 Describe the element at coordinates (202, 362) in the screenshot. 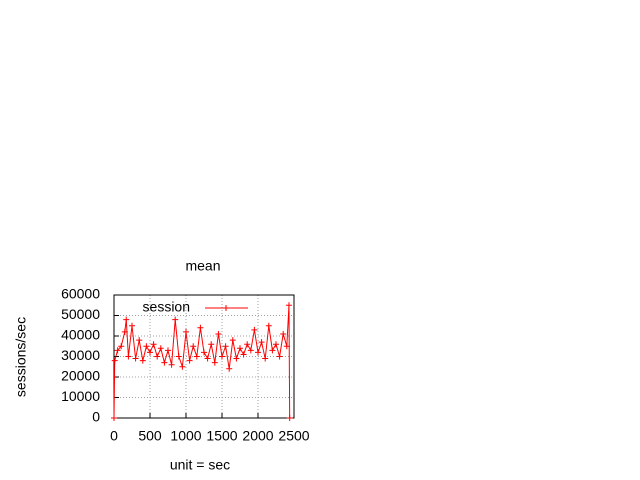

I see `data-line` at that location.